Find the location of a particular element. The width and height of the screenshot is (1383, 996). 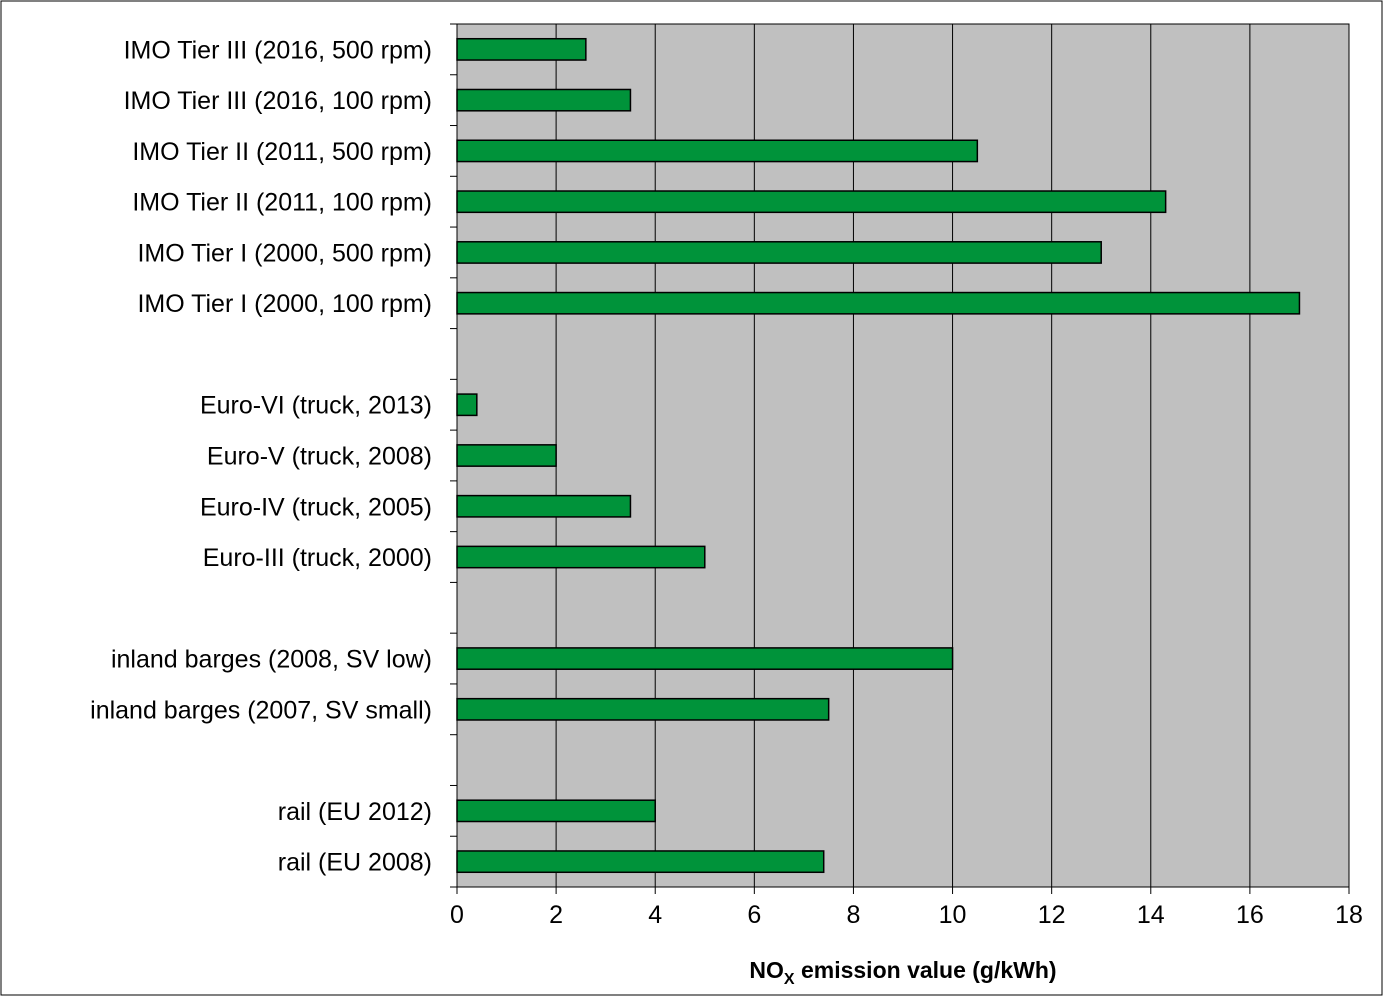

x-tick-label: 16 is located at coordinates (1250, 915).